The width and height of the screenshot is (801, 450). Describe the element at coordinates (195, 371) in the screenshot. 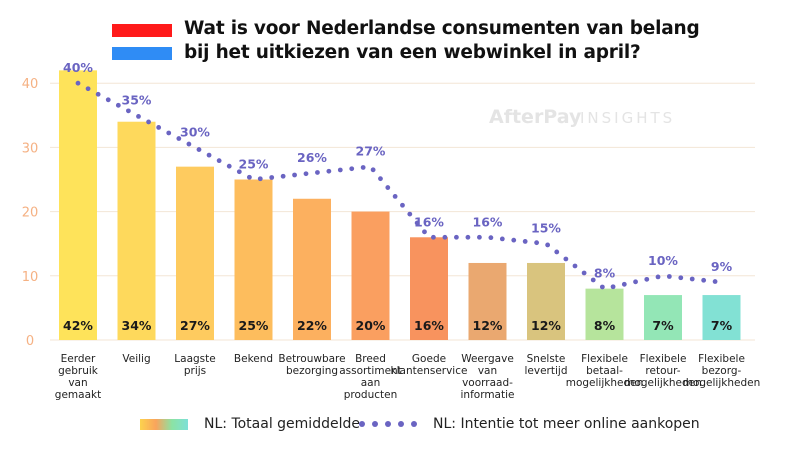

I see `x-category-label: prijs` at that location.